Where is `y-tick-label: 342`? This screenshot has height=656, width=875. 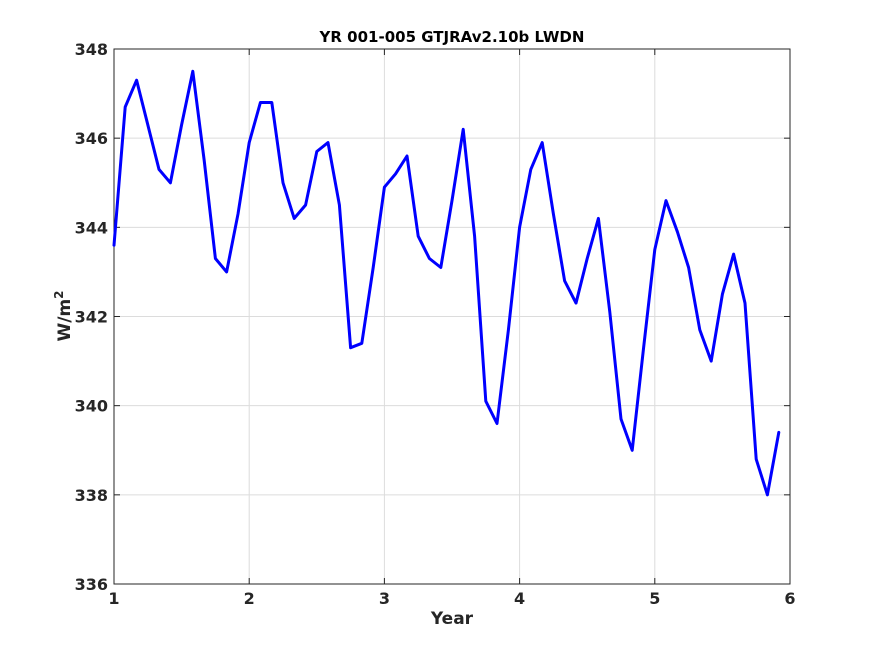
y-tick-label: 342 is located at coordinates (91, 317).